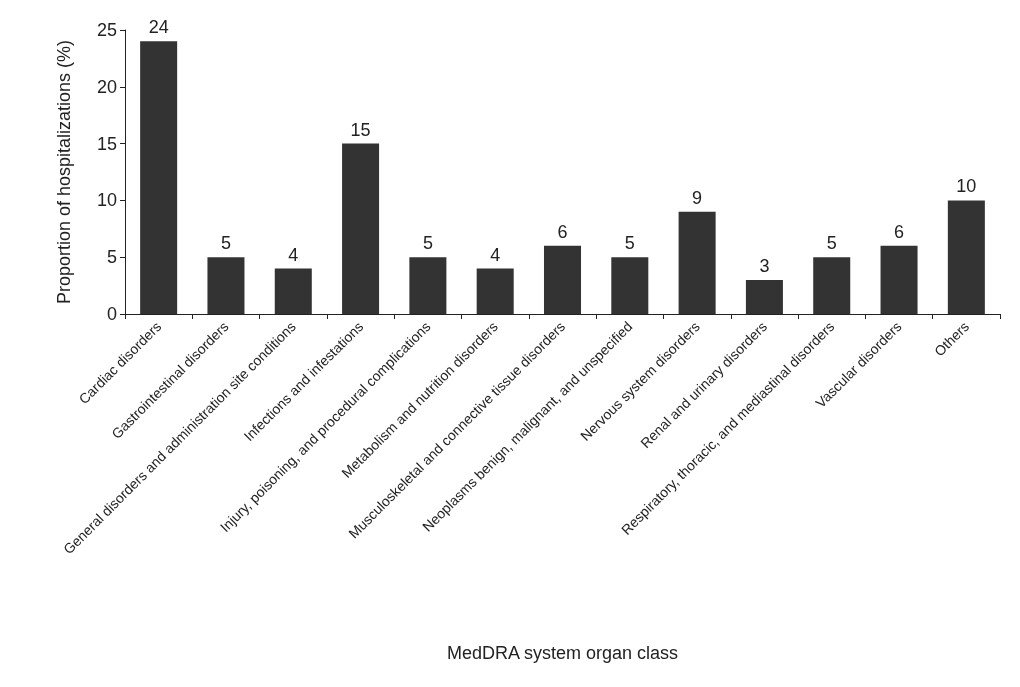 Image resolution: width=1020 pixels, height=687 pixels. I want to click on y-tick-label: 20, so click(106, 86).